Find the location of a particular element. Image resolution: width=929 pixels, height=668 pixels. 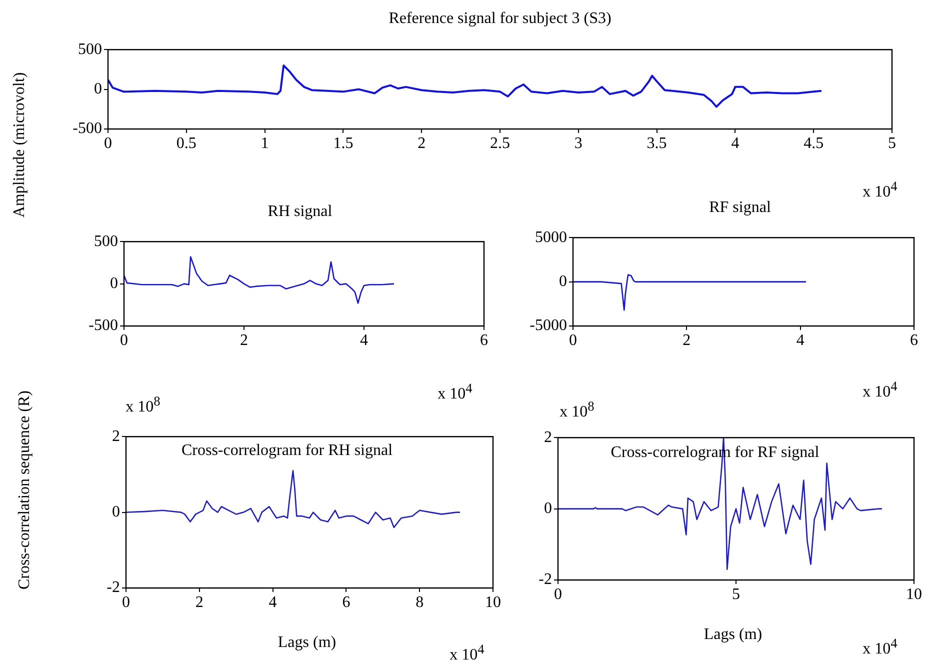

x-tick-label: 4.5 is located at coordinates (814, 143).